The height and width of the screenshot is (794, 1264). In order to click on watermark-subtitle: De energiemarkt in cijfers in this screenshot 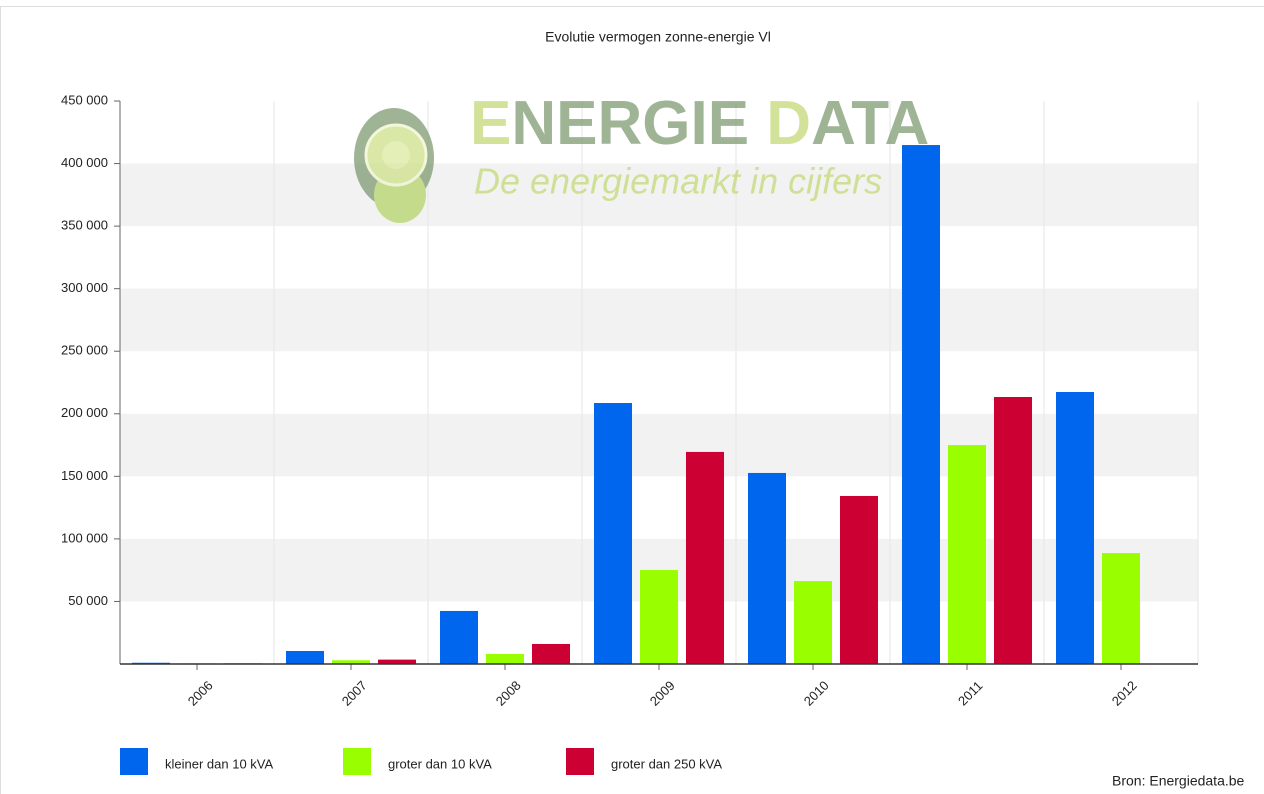, I will do `click(678, 181)`.